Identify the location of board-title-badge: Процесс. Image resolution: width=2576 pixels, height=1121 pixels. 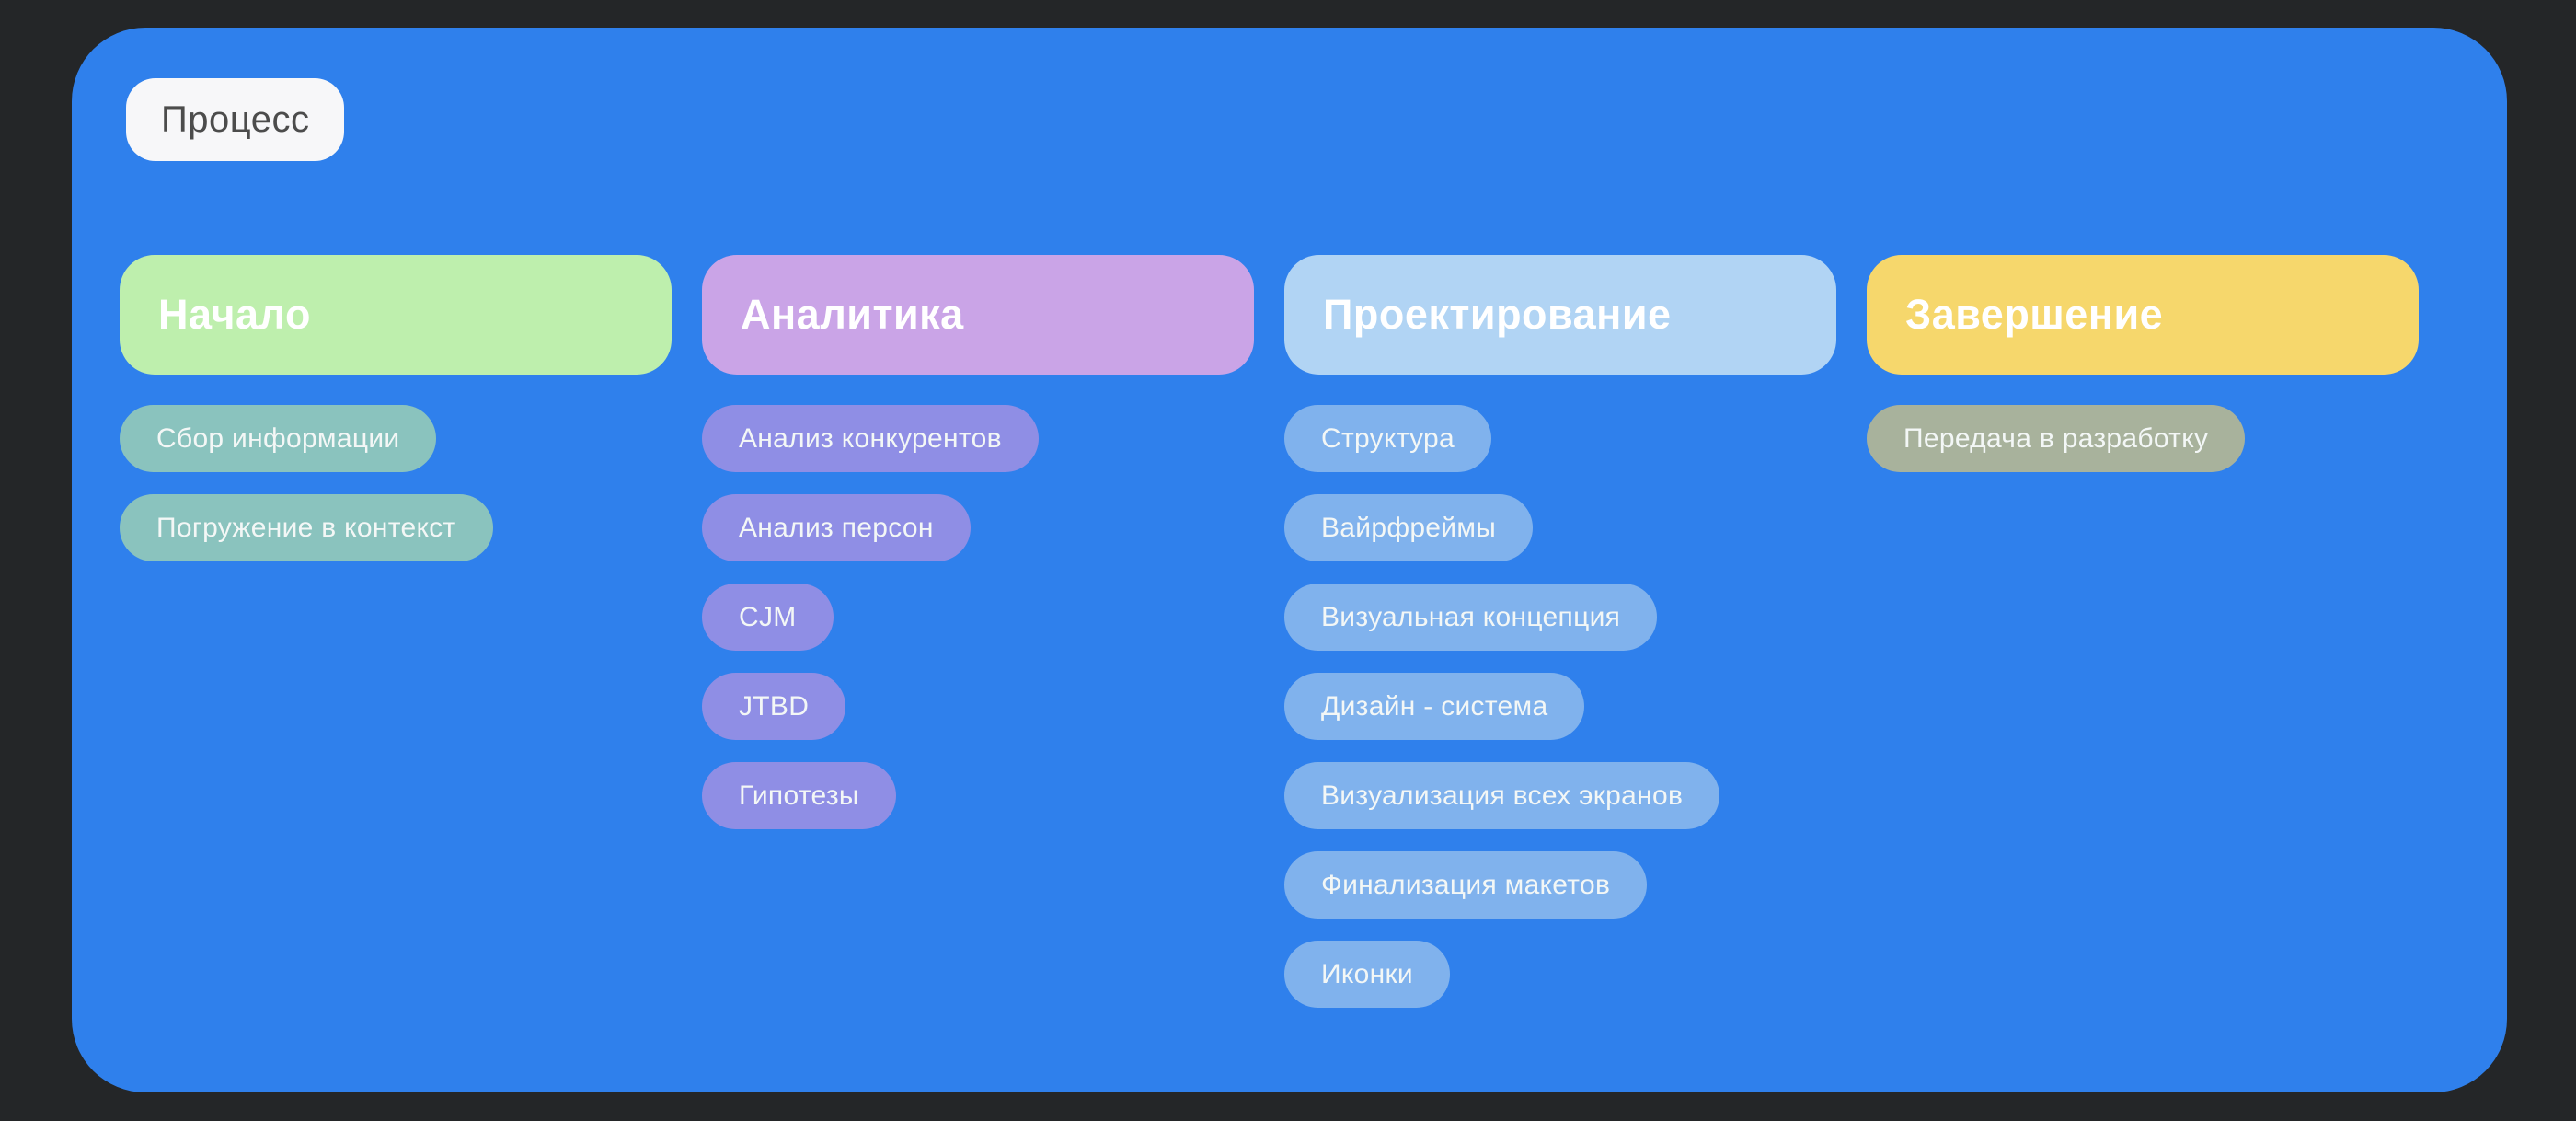
(235, 120).